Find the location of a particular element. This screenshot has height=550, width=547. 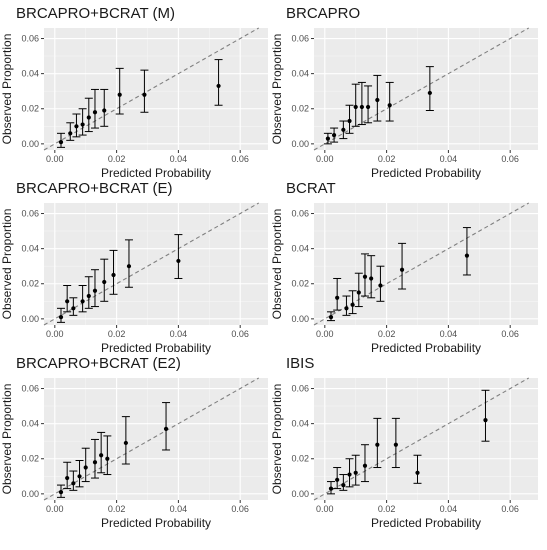

panel-title: BRCAPRO+BCRAT (E) is located at coordinates (94, 188).